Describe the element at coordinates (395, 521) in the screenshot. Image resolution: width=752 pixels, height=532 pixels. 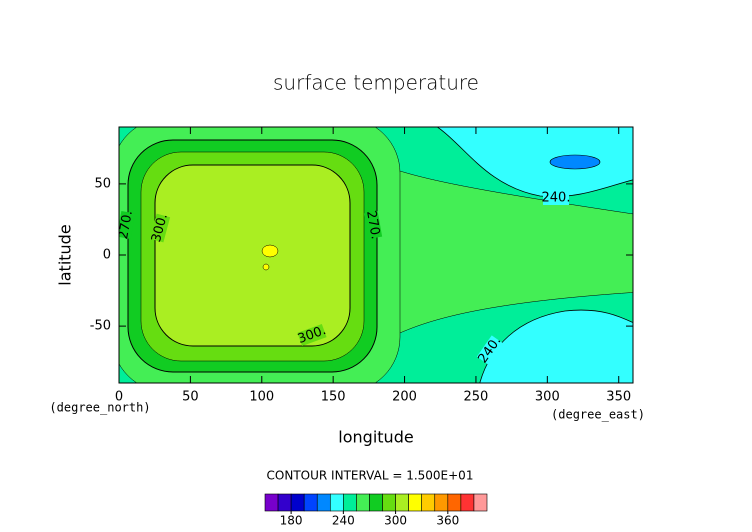
I see `colorbar-tick-label: 300` at that location.